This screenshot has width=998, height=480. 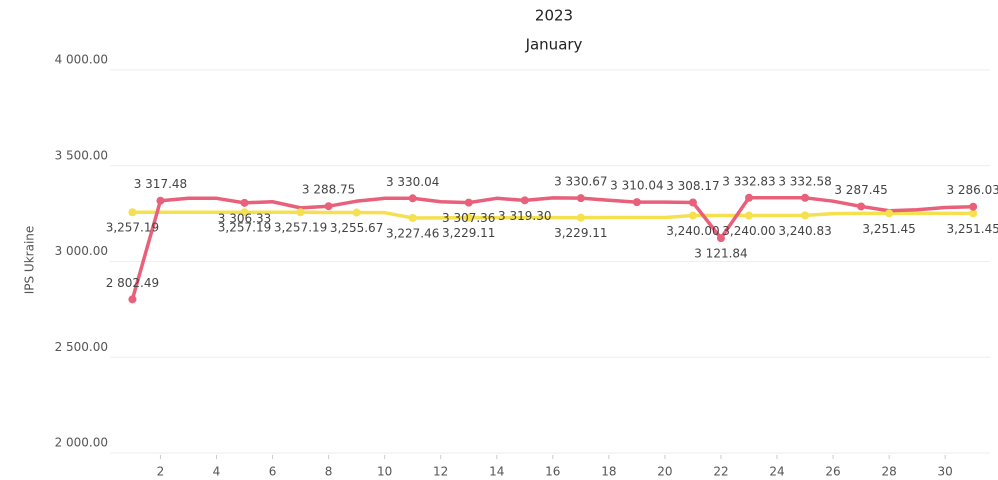 I want to click on data-label: 3 332.58, so click(x=804, y=181).